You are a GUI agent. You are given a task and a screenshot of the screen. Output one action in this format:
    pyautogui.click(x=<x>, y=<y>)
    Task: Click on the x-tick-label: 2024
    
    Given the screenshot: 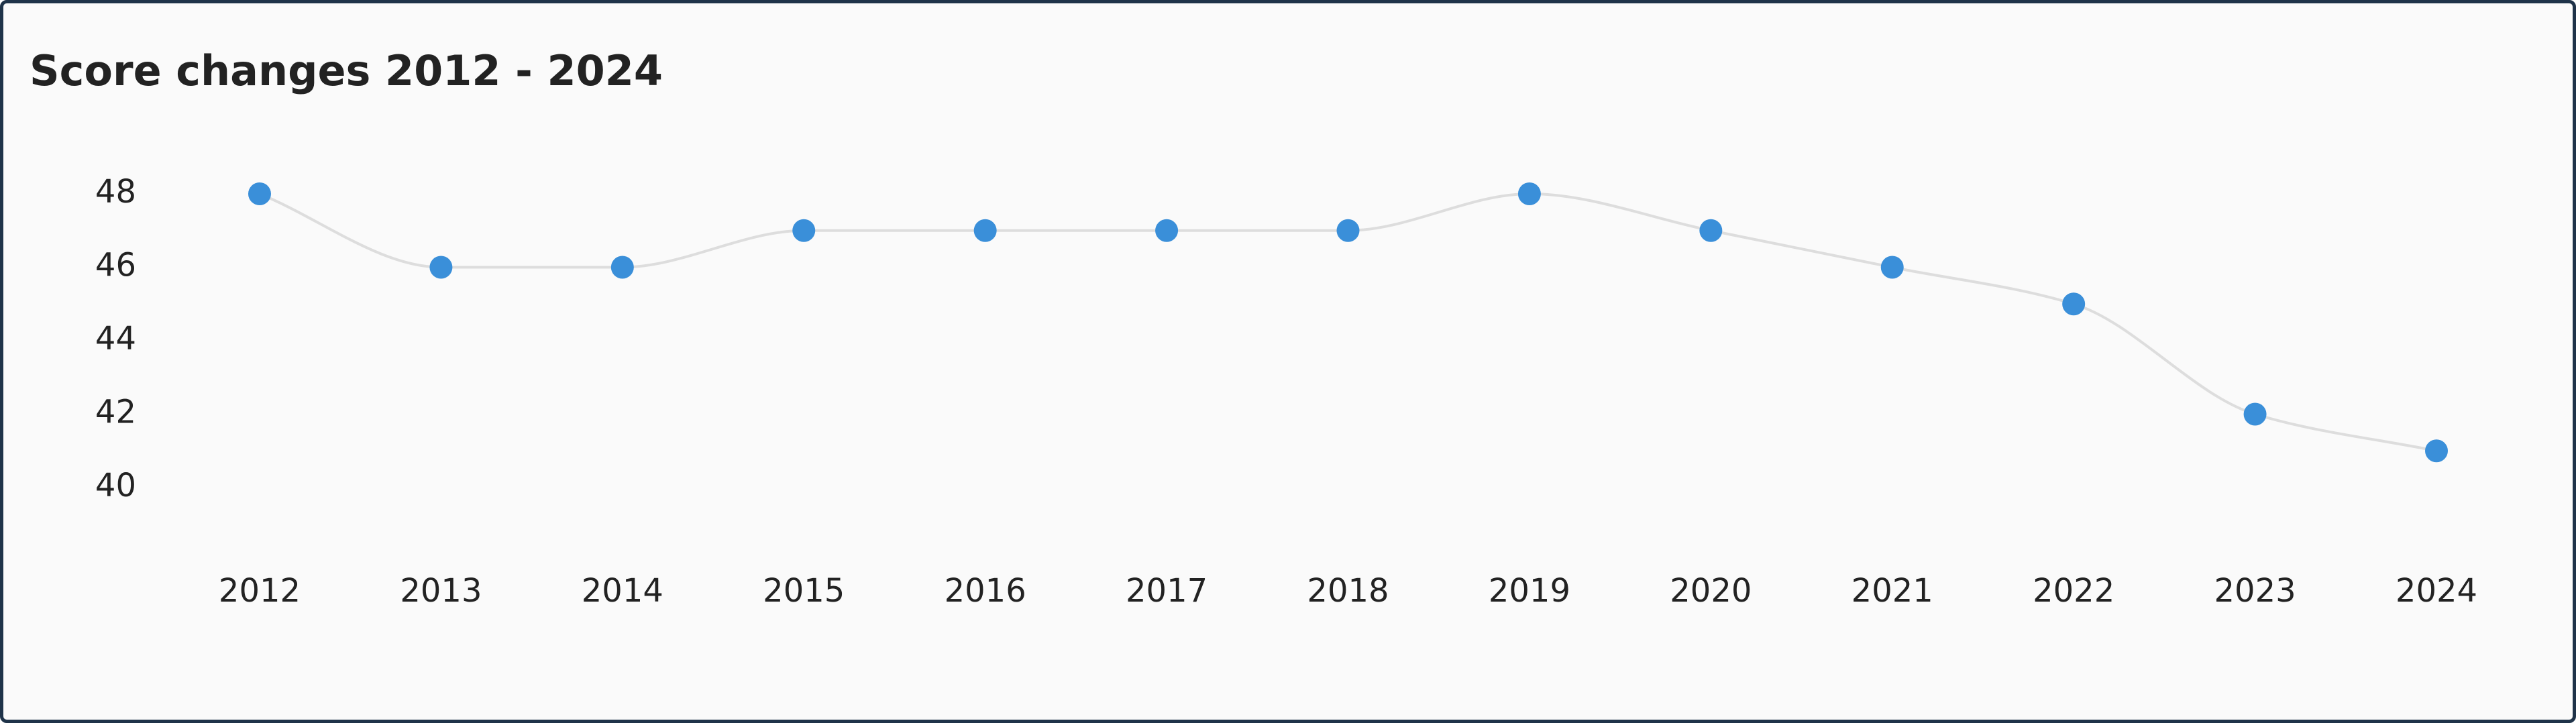 What is the action you would take?
    pyautogui.click(x=2436, y=591)
    